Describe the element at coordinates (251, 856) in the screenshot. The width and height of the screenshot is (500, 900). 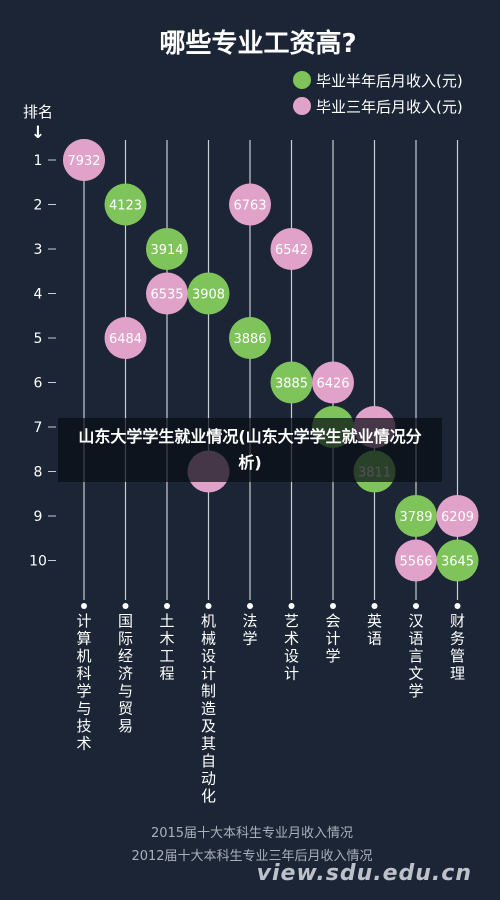
I see `footnote-2: 2012届十大本科生专业三年后月收入情况` at that location.